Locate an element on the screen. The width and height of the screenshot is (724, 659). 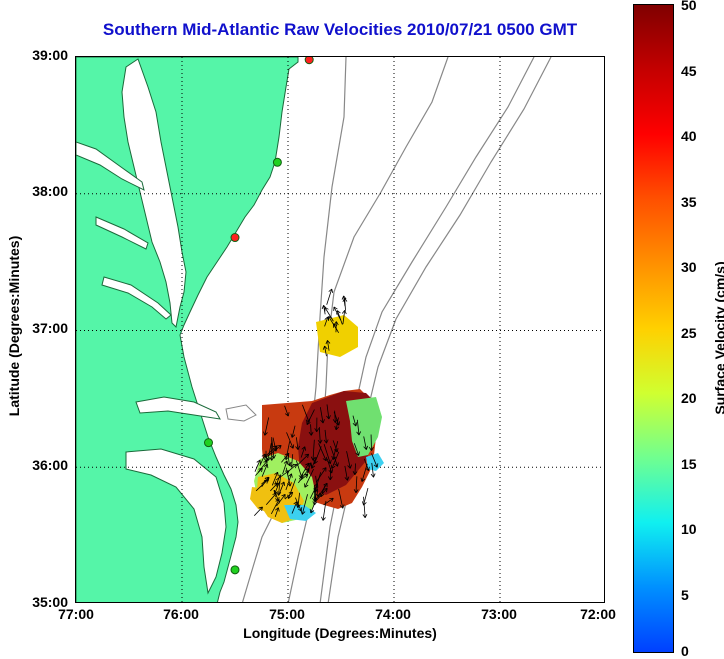
pamlico-sound is located at coordinates (176, 521).